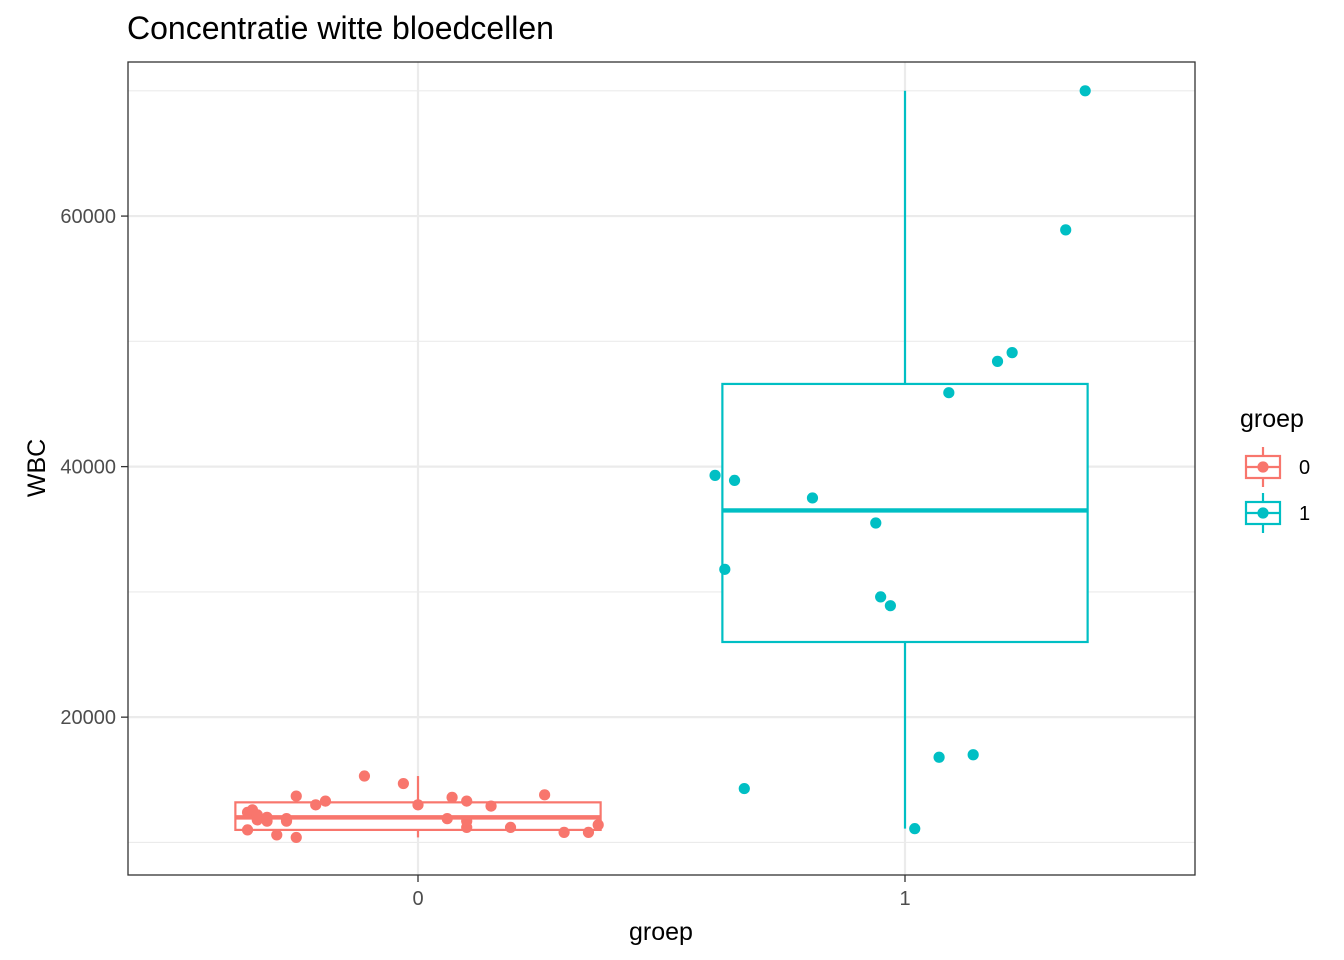  Describe the element at coordinates (88, 718) in the screenshot. I see `y-tick-label: 20000` at that location.